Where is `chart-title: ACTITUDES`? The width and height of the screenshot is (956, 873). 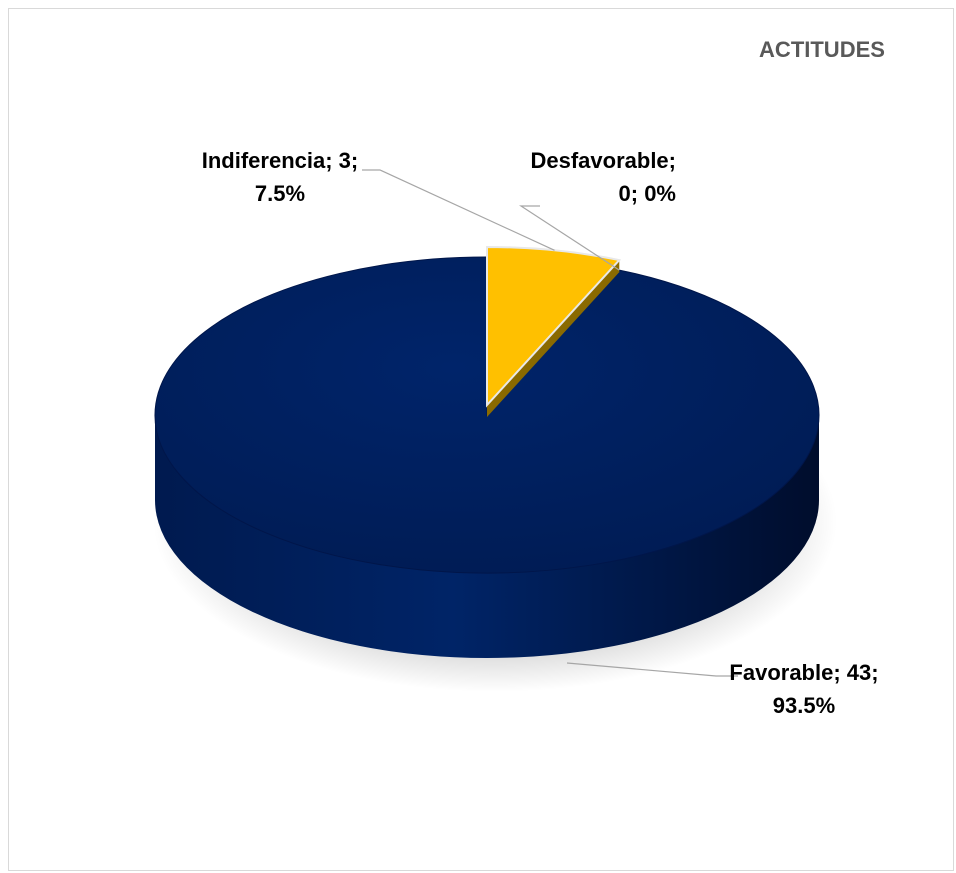
chart-title: ACTITUDES is located at coordinates (822, 49).